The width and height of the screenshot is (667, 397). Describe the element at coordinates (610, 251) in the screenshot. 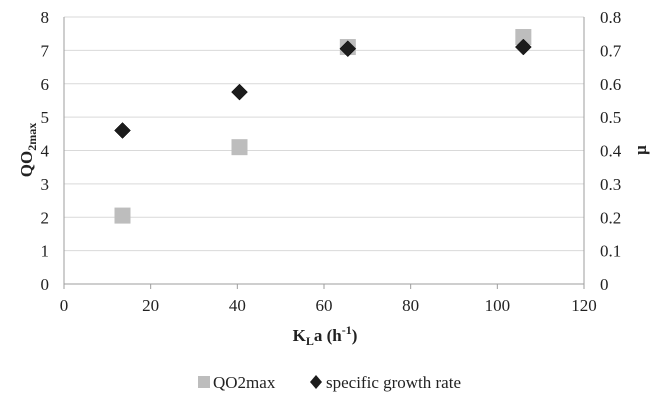

I see `y-right-tick-label: 0.1` at that location.